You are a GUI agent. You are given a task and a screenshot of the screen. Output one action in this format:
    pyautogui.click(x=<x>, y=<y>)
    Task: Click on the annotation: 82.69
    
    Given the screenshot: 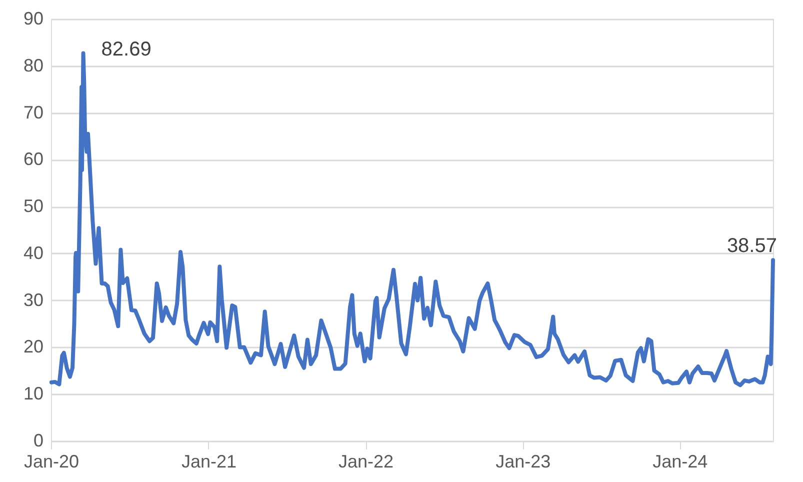 What is the action you would take?
    pyautogui.click(x=126, y=49)
    